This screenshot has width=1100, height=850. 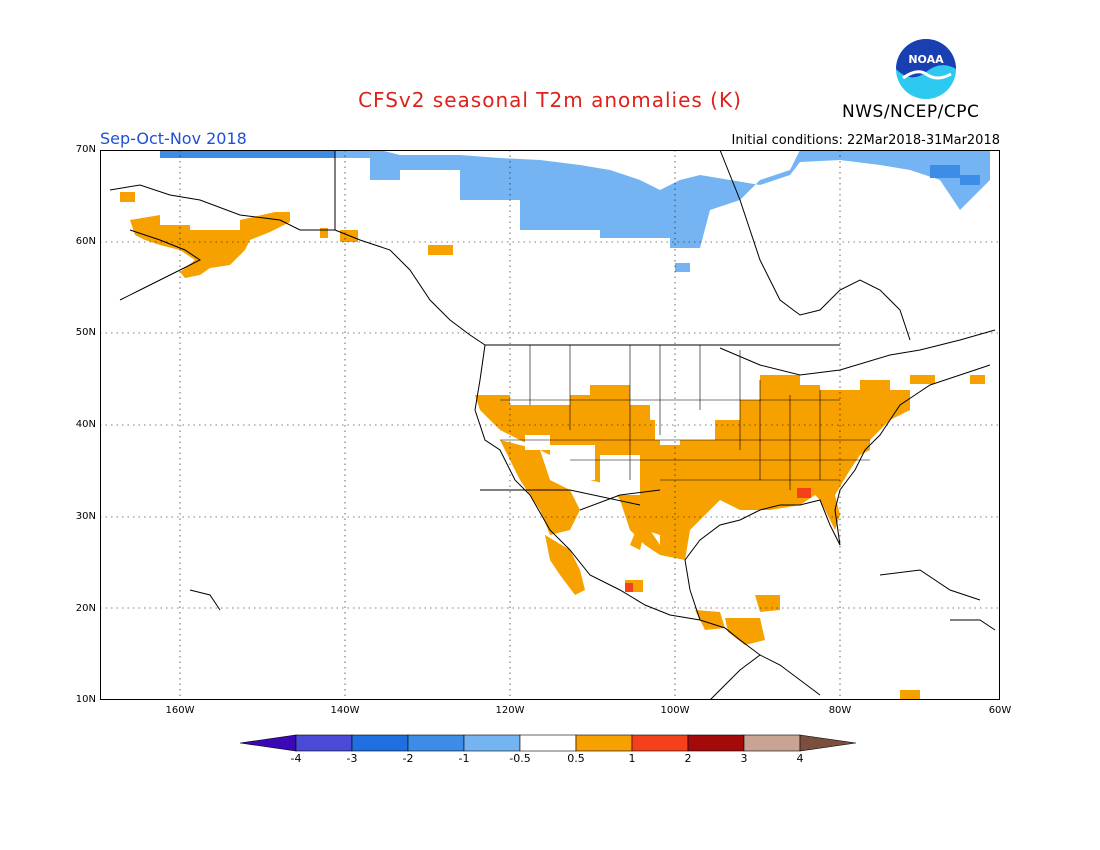 What do you see at coordinates (575, 211) in the screenshot?
I see `arctic-cool-region` at bounding box center [575, 211].